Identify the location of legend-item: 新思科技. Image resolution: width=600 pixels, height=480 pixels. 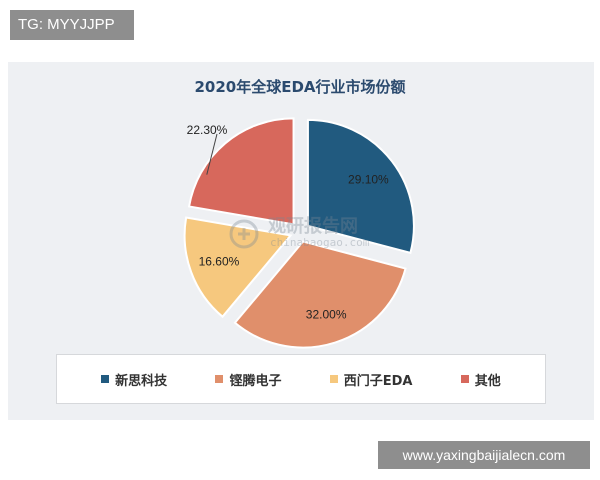
(134, 379).